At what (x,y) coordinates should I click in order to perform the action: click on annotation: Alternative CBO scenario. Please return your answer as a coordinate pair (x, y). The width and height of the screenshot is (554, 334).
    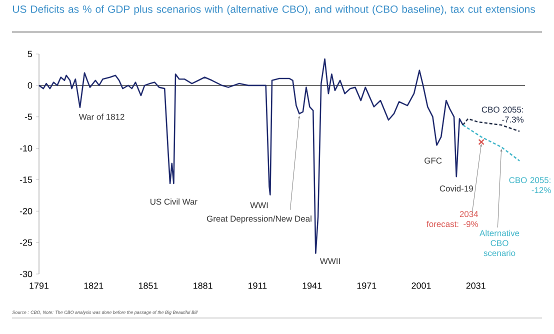
    Looking at the image, I should click on (500, 243).